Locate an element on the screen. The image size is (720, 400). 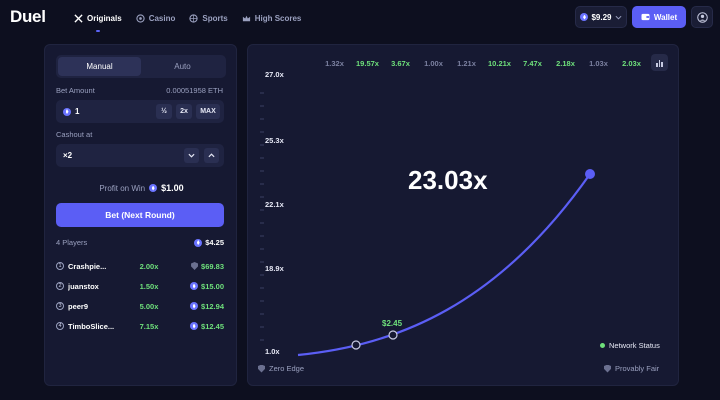
cashout-marker is located at coordinates (393, 335).